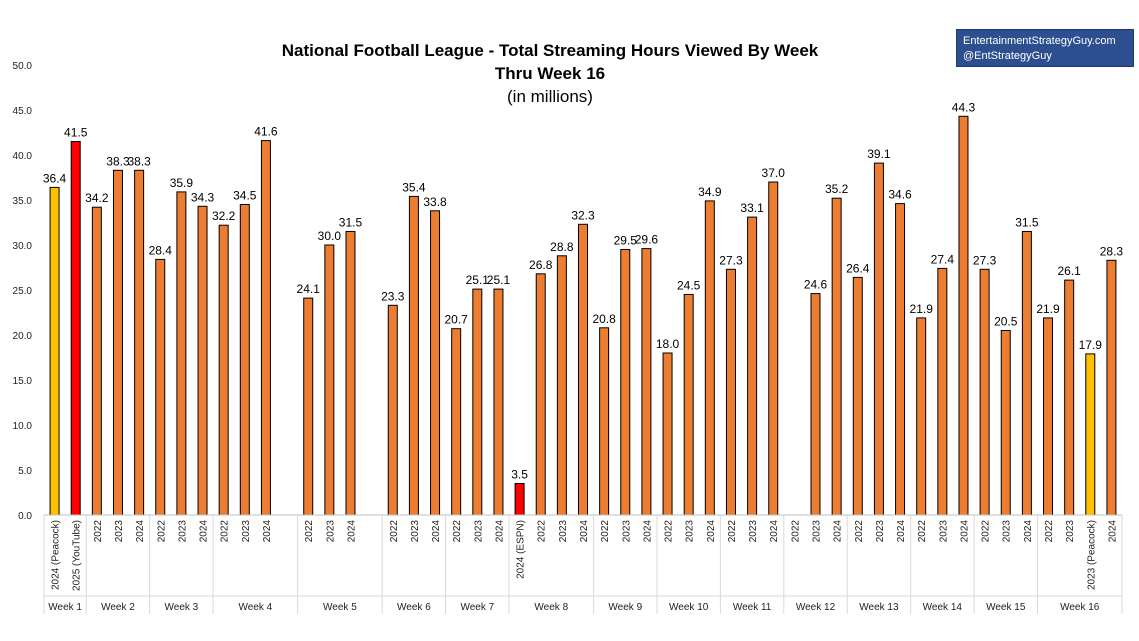 The height and width of the screenshot is (641, 1139). What do you see at coordinates (1006, 607) in the screenshot?
I see `week-group-label: Week 15` at bounding box center [1006, 607].